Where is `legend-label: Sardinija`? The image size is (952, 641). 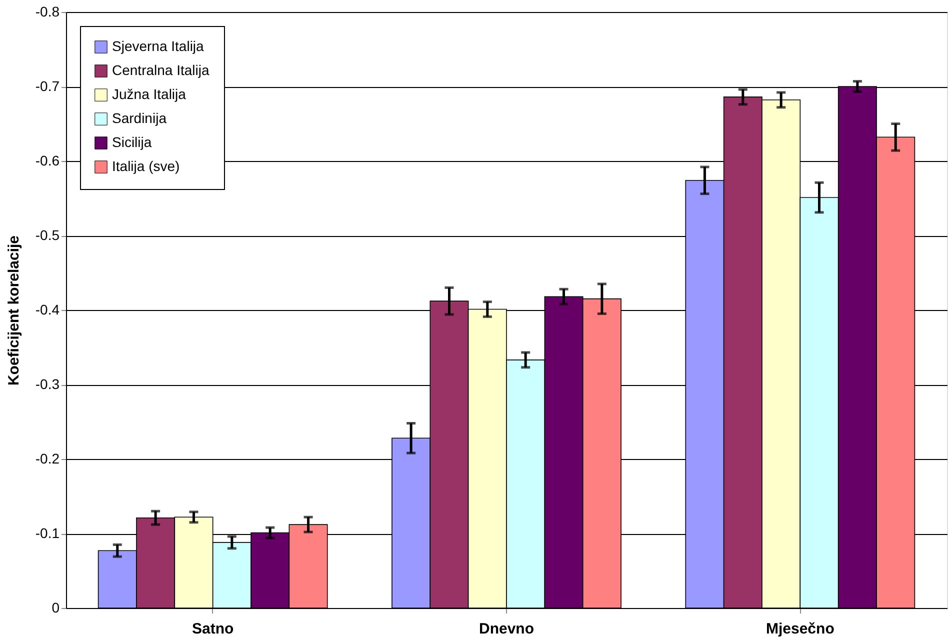
legend-label: Sardinija is located at coordinates (139, 118).